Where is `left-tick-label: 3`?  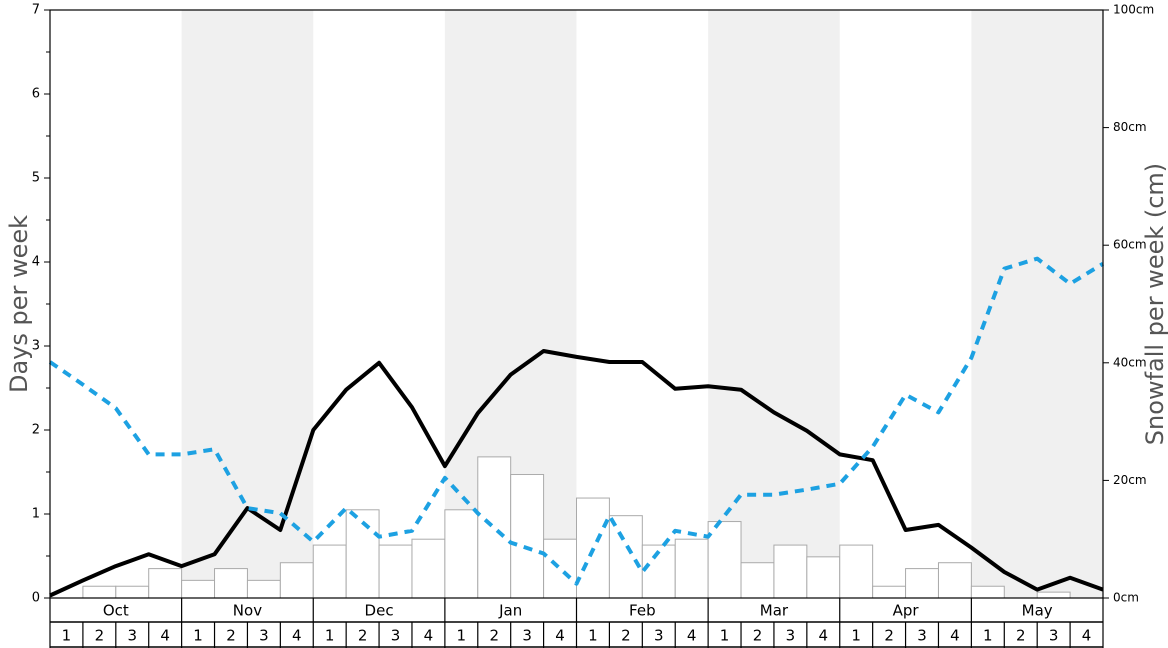 left-tick-label: 3 is located at coordinates (36, 346).